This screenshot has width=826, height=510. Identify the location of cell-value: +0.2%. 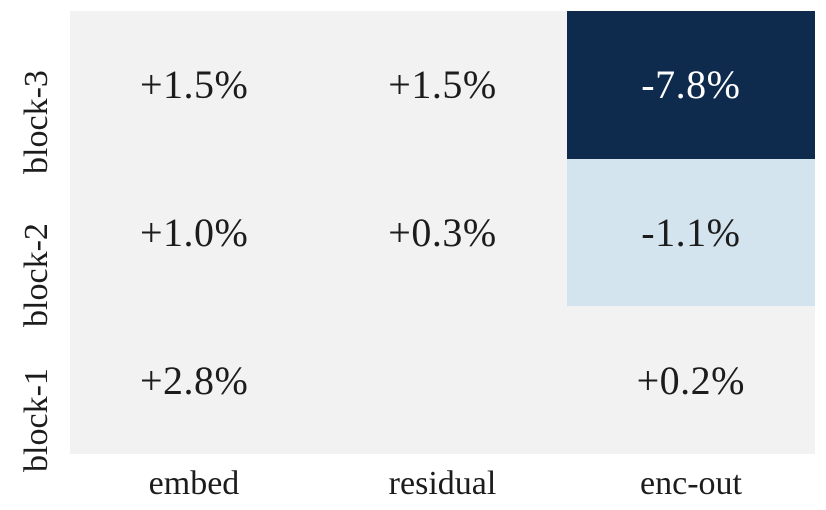
(691, 380).